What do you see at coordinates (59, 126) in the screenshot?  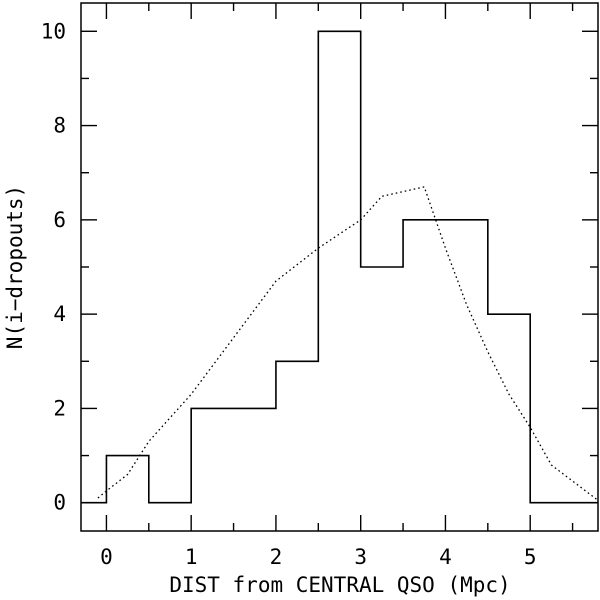 I see `y-tick-label: 8` at bounding box center [59, 126].